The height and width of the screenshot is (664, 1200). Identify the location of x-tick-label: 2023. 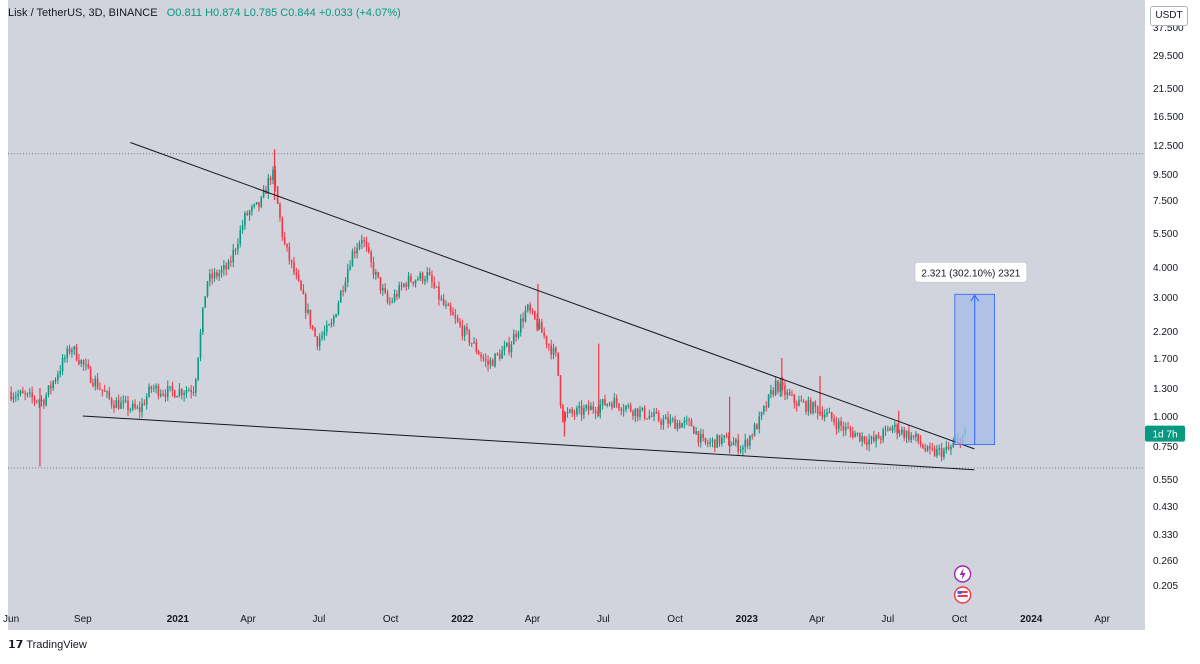
(747, 619).